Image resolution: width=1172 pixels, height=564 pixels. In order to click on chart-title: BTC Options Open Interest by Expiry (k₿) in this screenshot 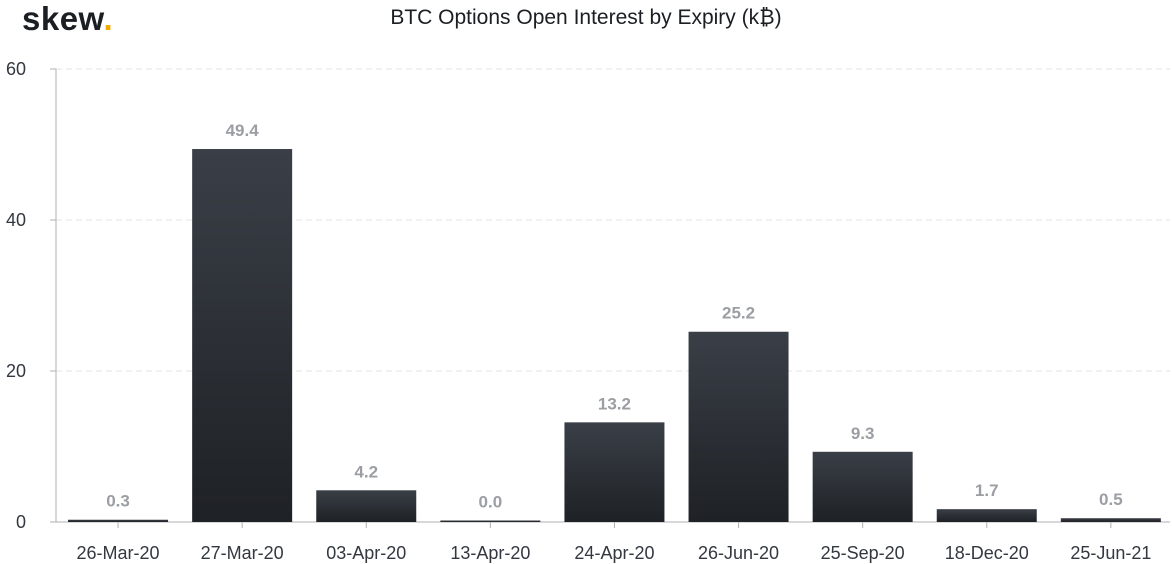, I will do `click(586, 17)`.